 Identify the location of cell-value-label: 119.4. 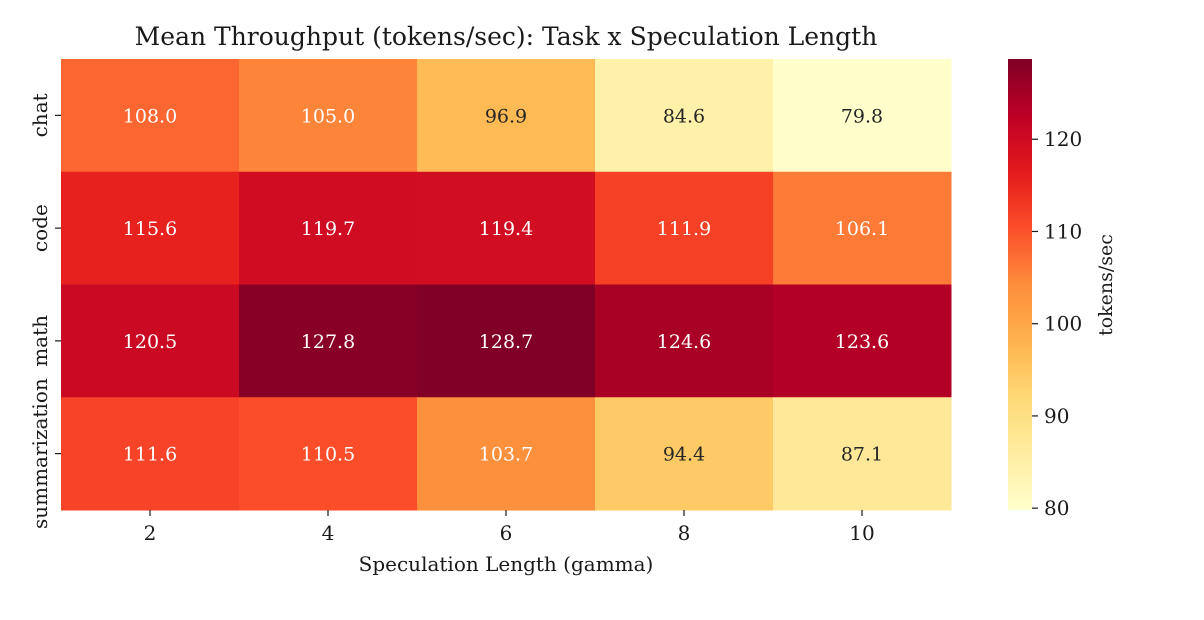
(506, 229).